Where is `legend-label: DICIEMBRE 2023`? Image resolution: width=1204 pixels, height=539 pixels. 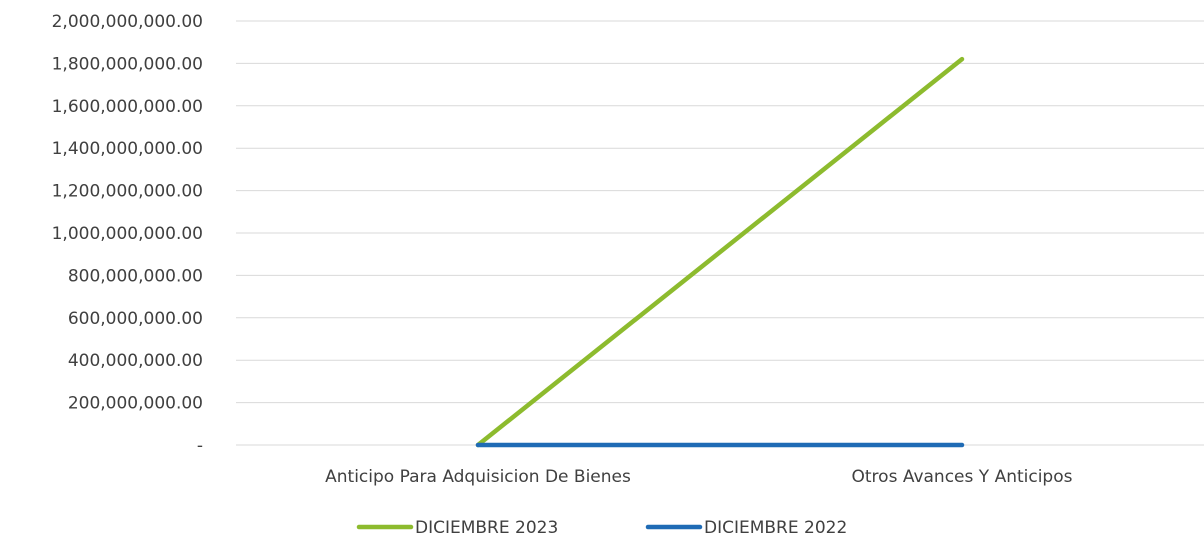
legend-label: DICIEMBRE 2023 is located at coordinates (486, 528).